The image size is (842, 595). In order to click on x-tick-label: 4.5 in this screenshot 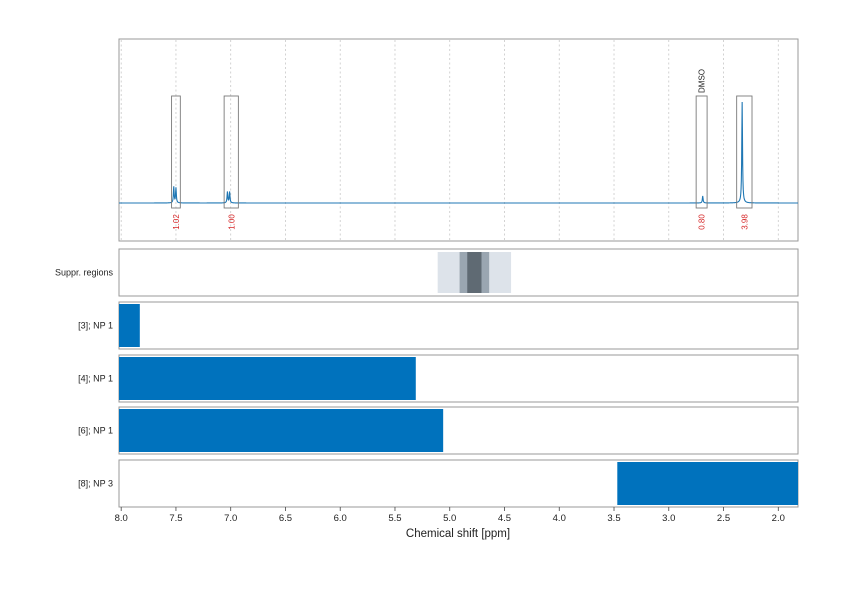, I will do `click(504, 518)`.